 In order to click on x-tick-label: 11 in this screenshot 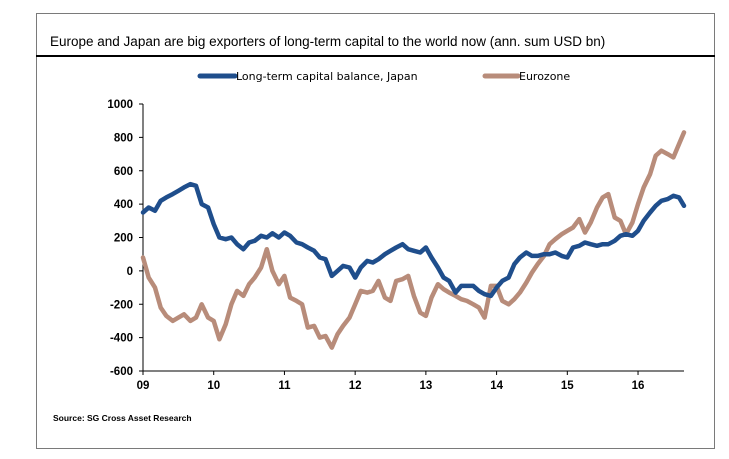, I will do `click(284, 386)`.